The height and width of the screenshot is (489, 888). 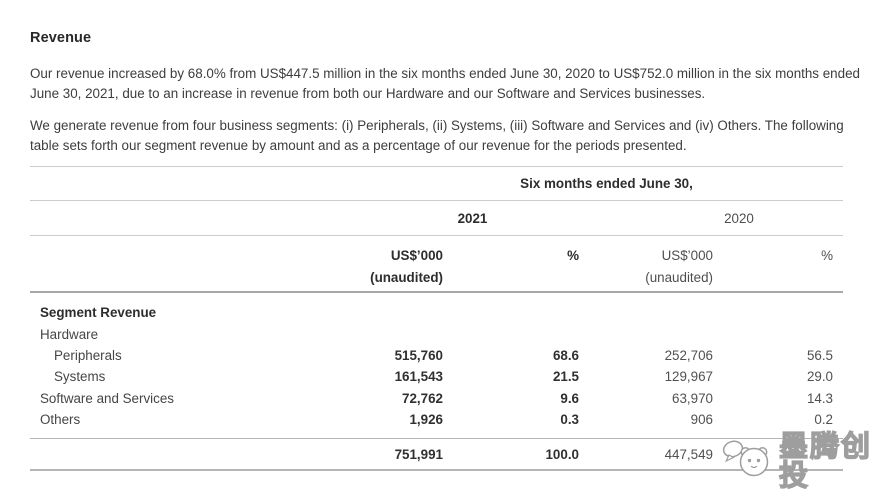 I want to click on section-label: Segment Revenue, so click(x=98, y=313).